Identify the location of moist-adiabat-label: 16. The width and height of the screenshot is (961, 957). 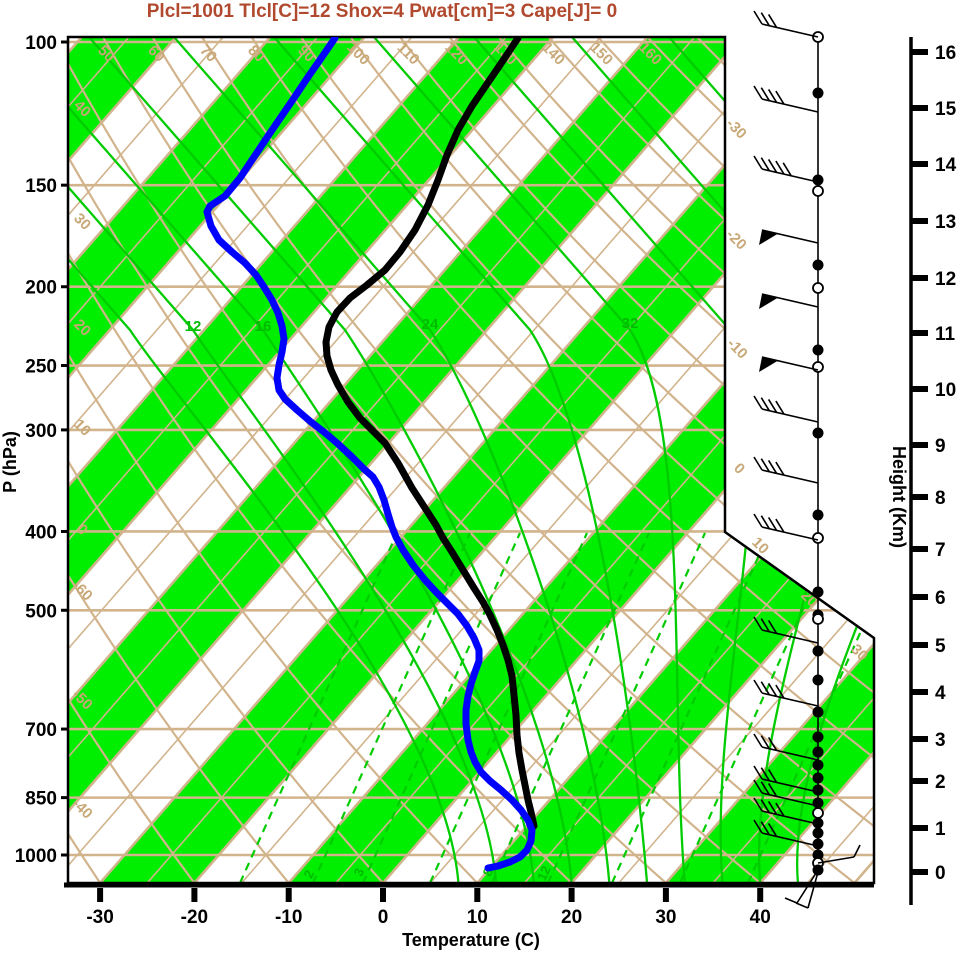
(263, 326).